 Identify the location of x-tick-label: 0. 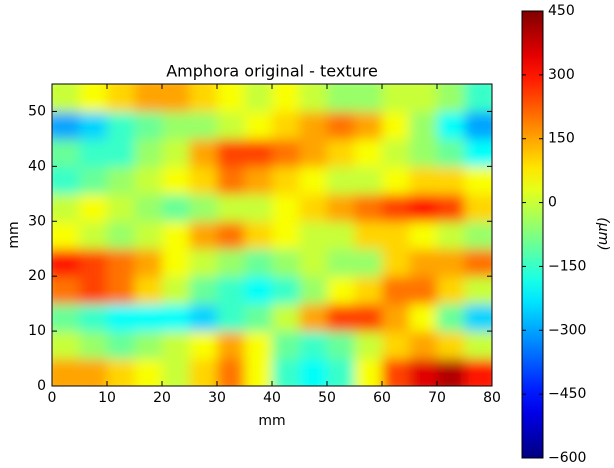
(52, 398).